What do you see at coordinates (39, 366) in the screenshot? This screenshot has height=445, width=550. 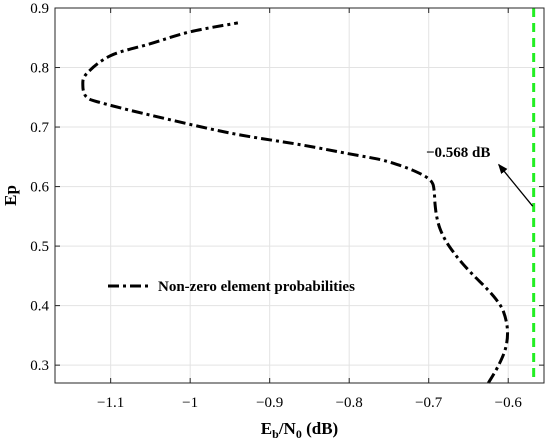 I see `y-tick-label: 0.3` at bounding box center [39, 366].